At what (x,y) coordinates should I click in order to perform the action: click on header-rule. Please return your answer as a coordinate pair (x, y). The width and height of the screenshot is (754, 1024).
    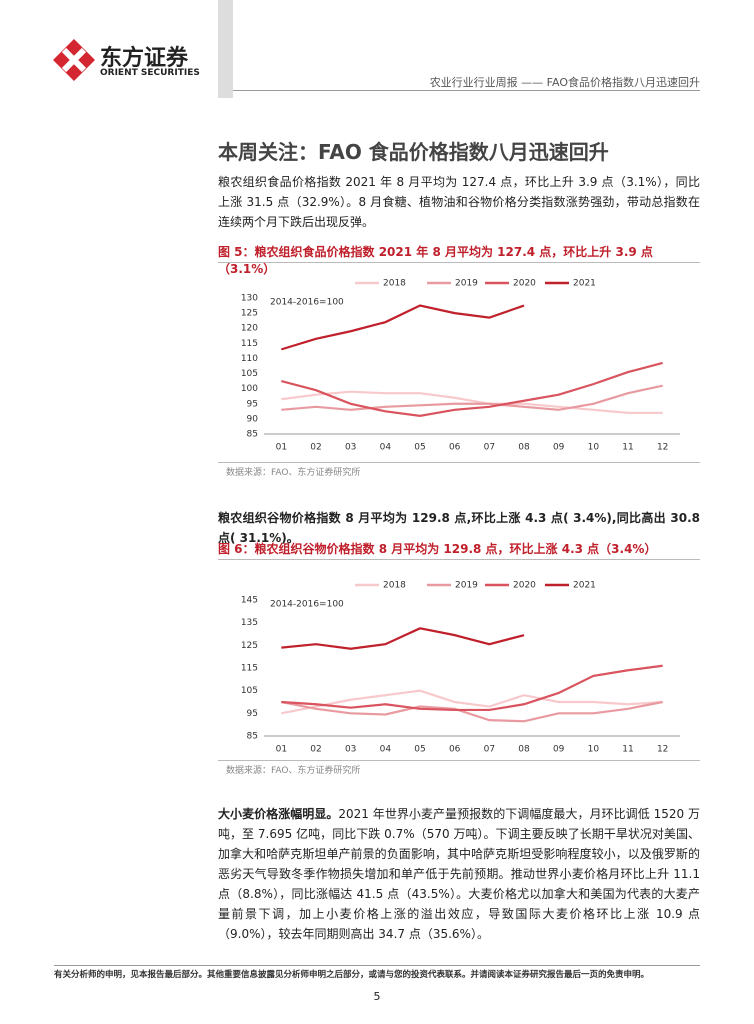
    Looking at the image, I should click on (466, 90).